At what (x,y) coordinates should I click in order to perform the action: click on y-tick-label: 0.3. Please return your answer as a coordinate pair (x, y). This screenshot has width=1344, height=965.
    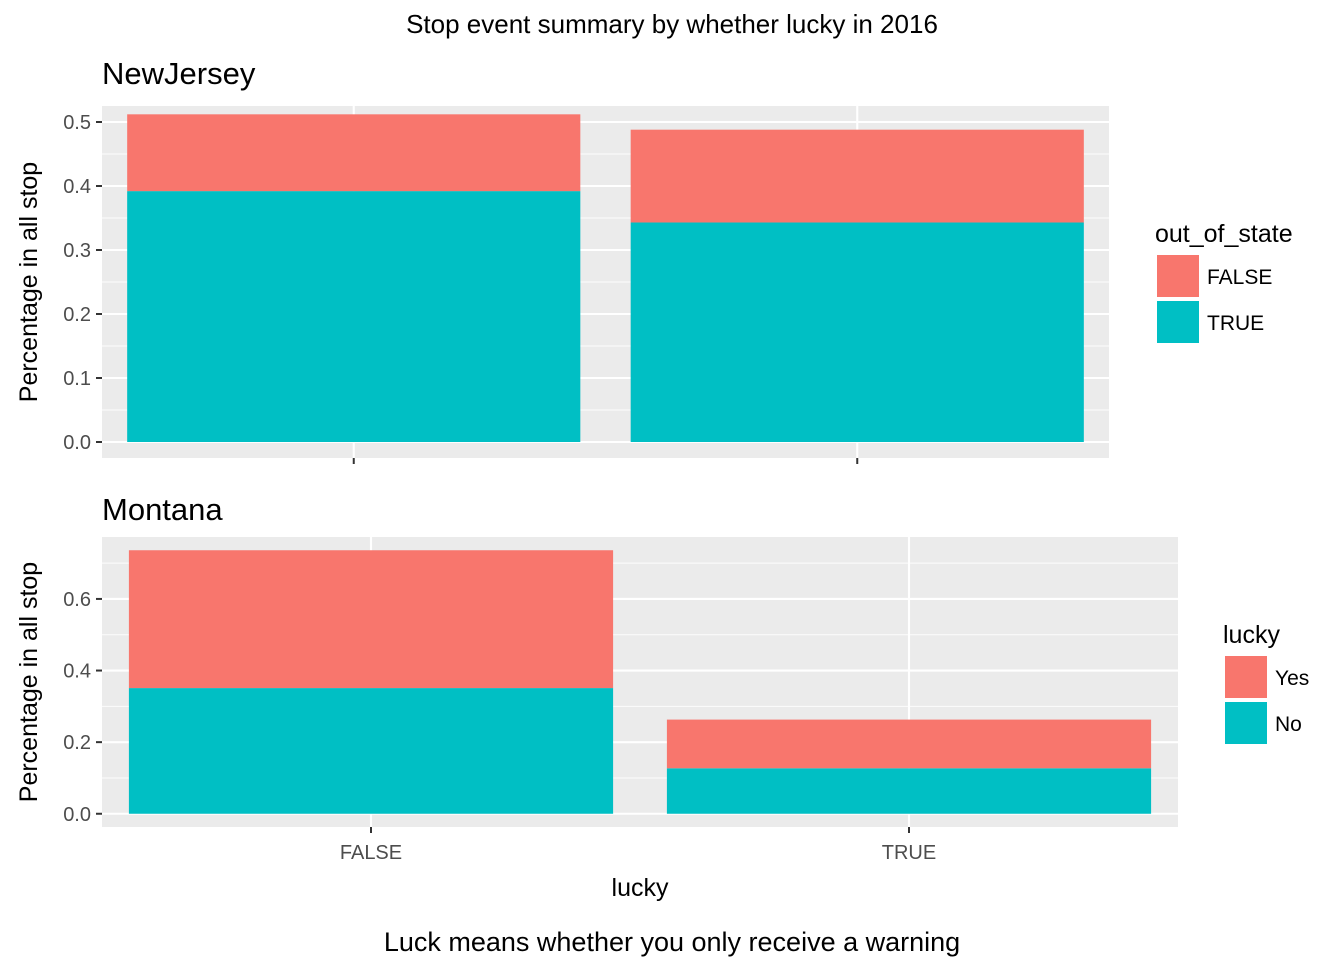
    Looking at the image, I should click on (77, 251).